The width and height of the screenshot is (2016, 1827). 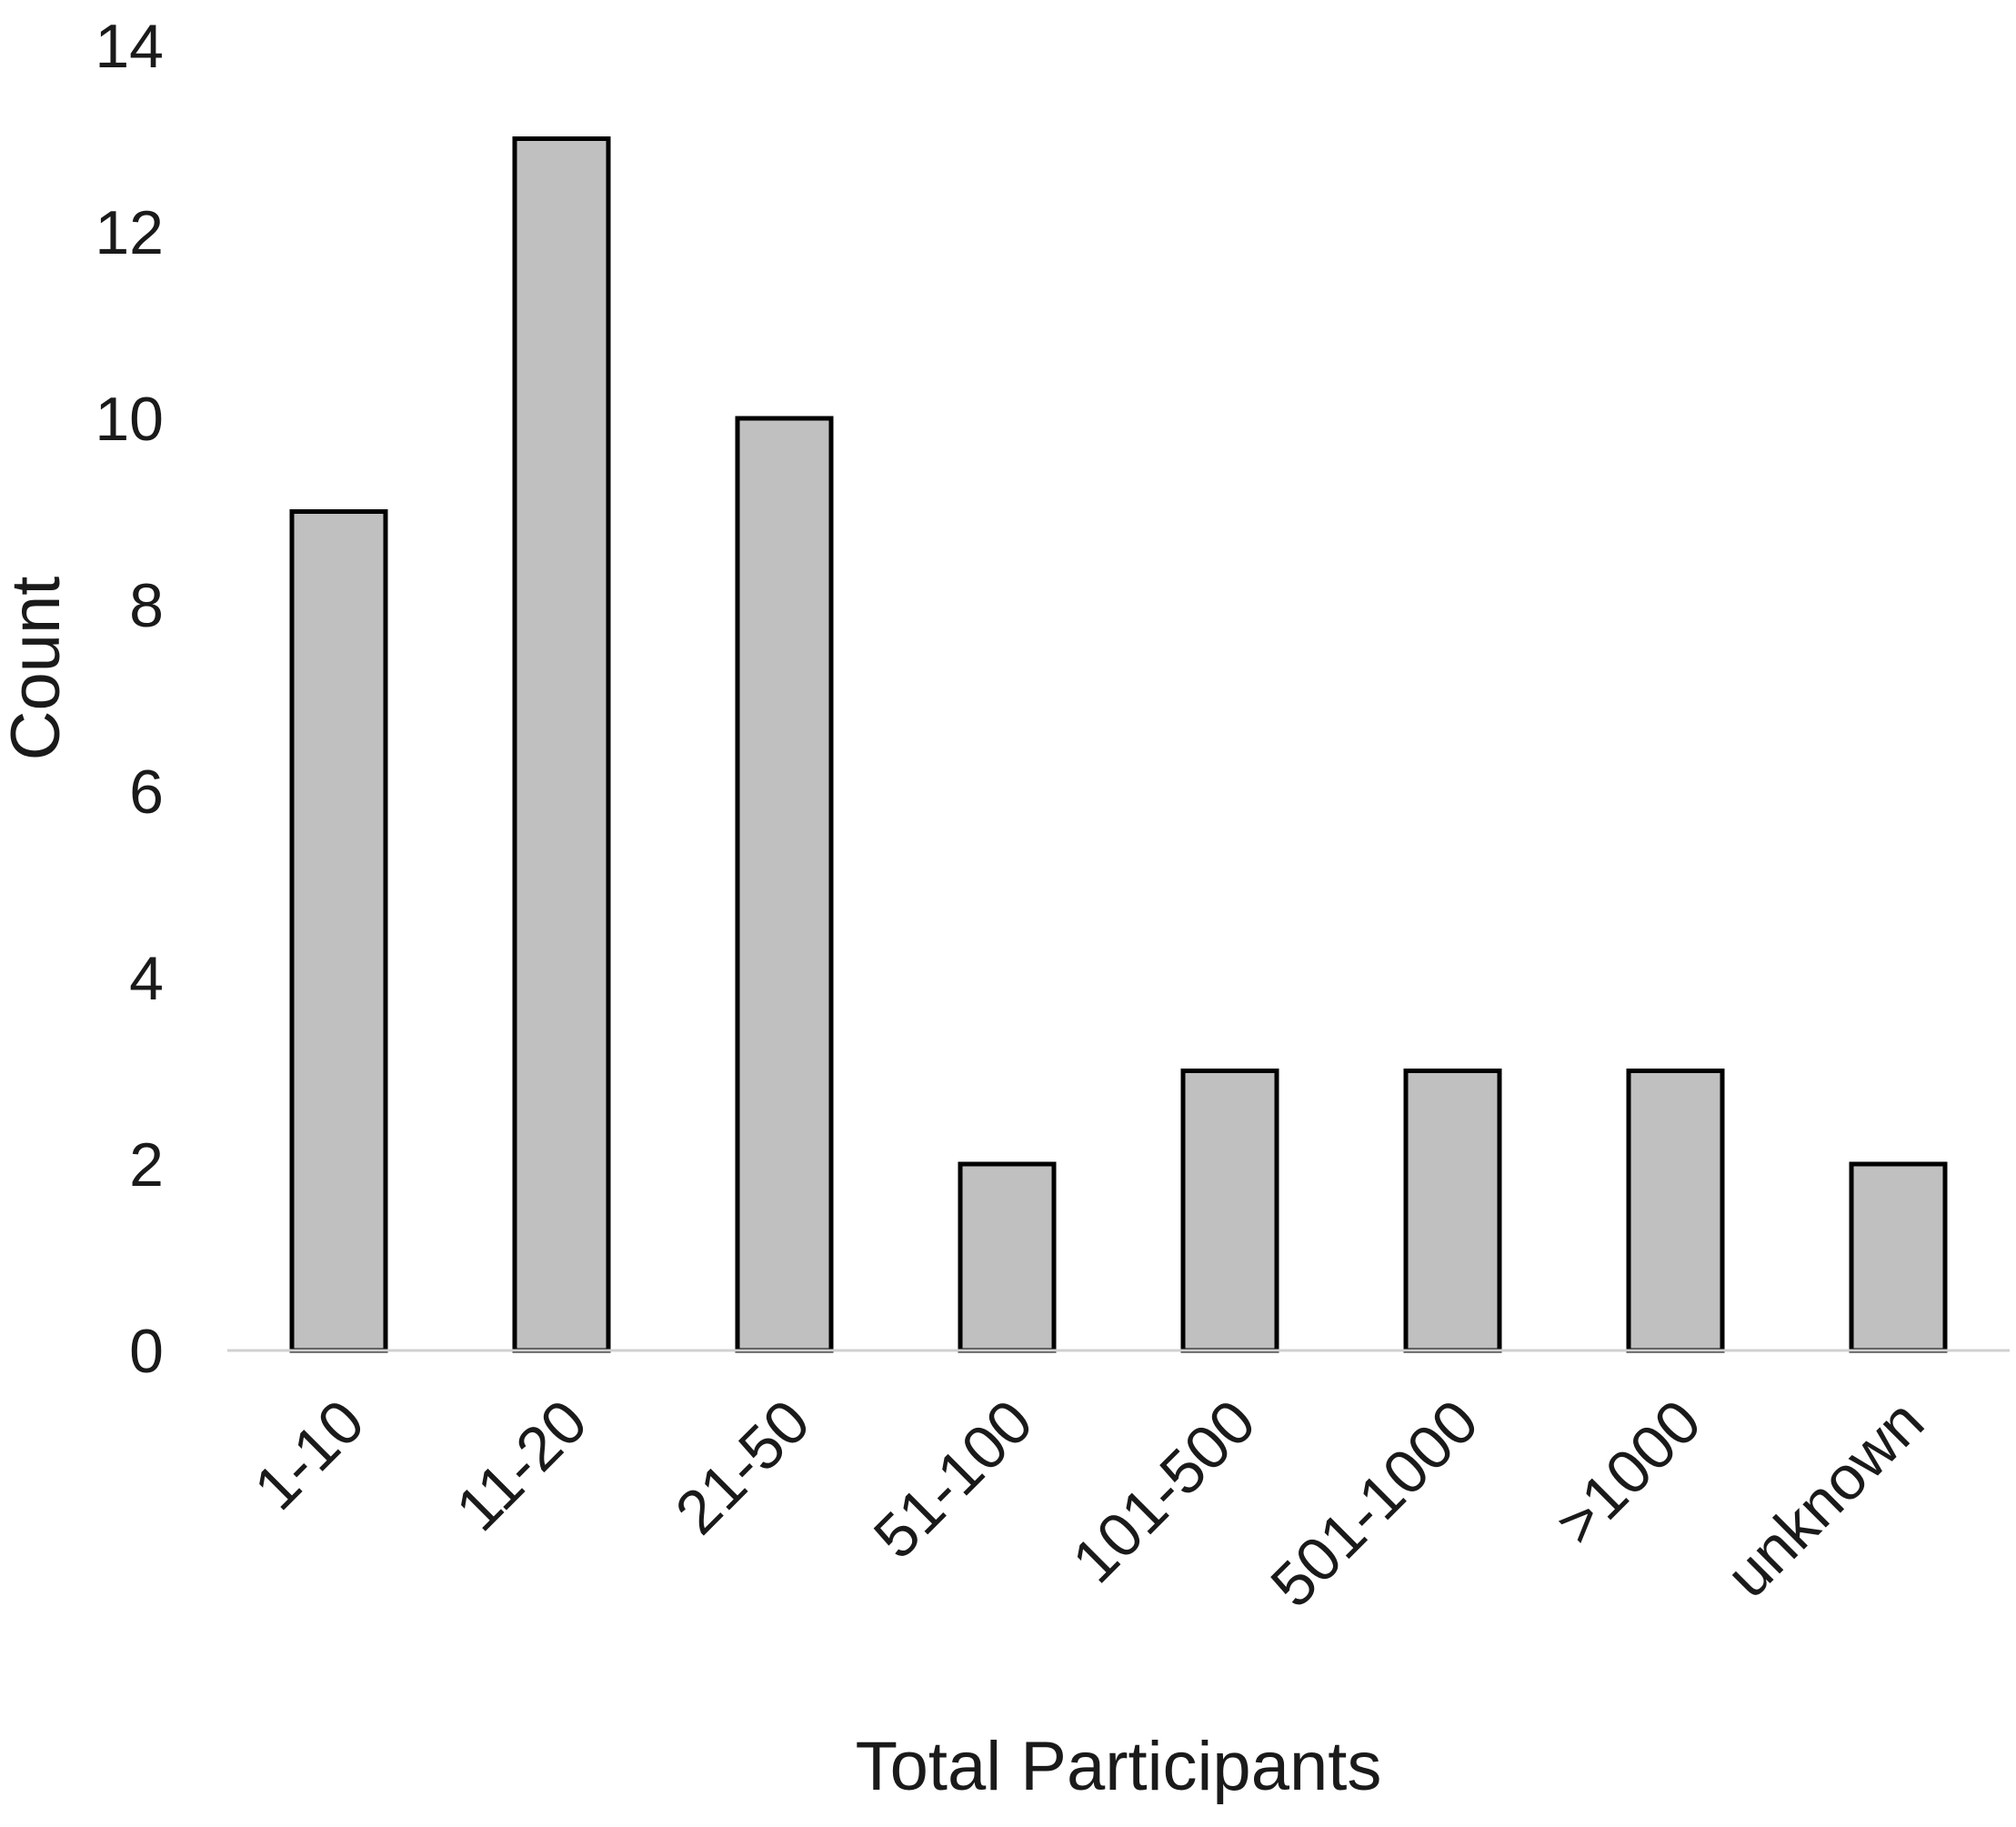 What do you see at coordinates (37, 669) in the screenshot?
I see `y-axis-title: Count` at bounding box center [37, 669].